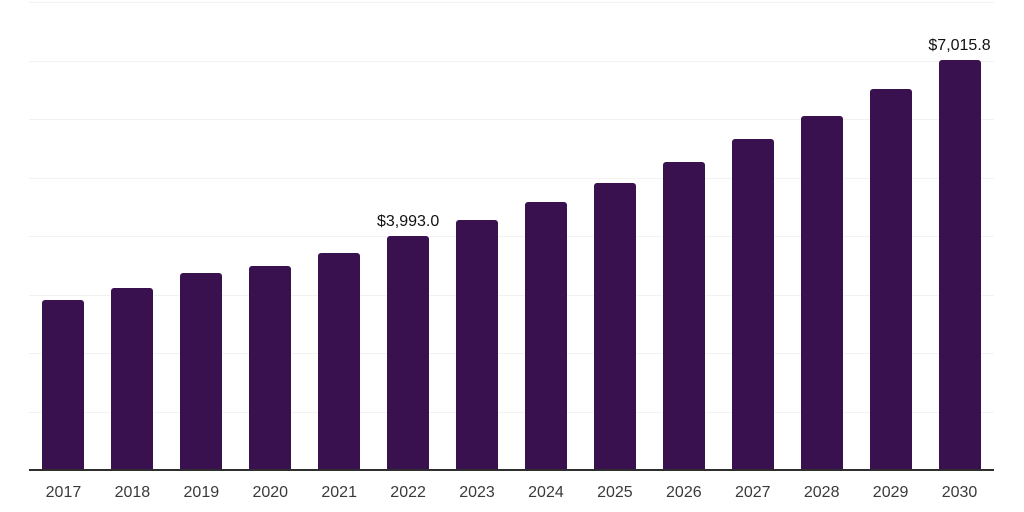  What do you see at coordinates (684, 492) in the screenshot?
I see `x-tick-label-2026: 2026` at bounding box center [684, 492].